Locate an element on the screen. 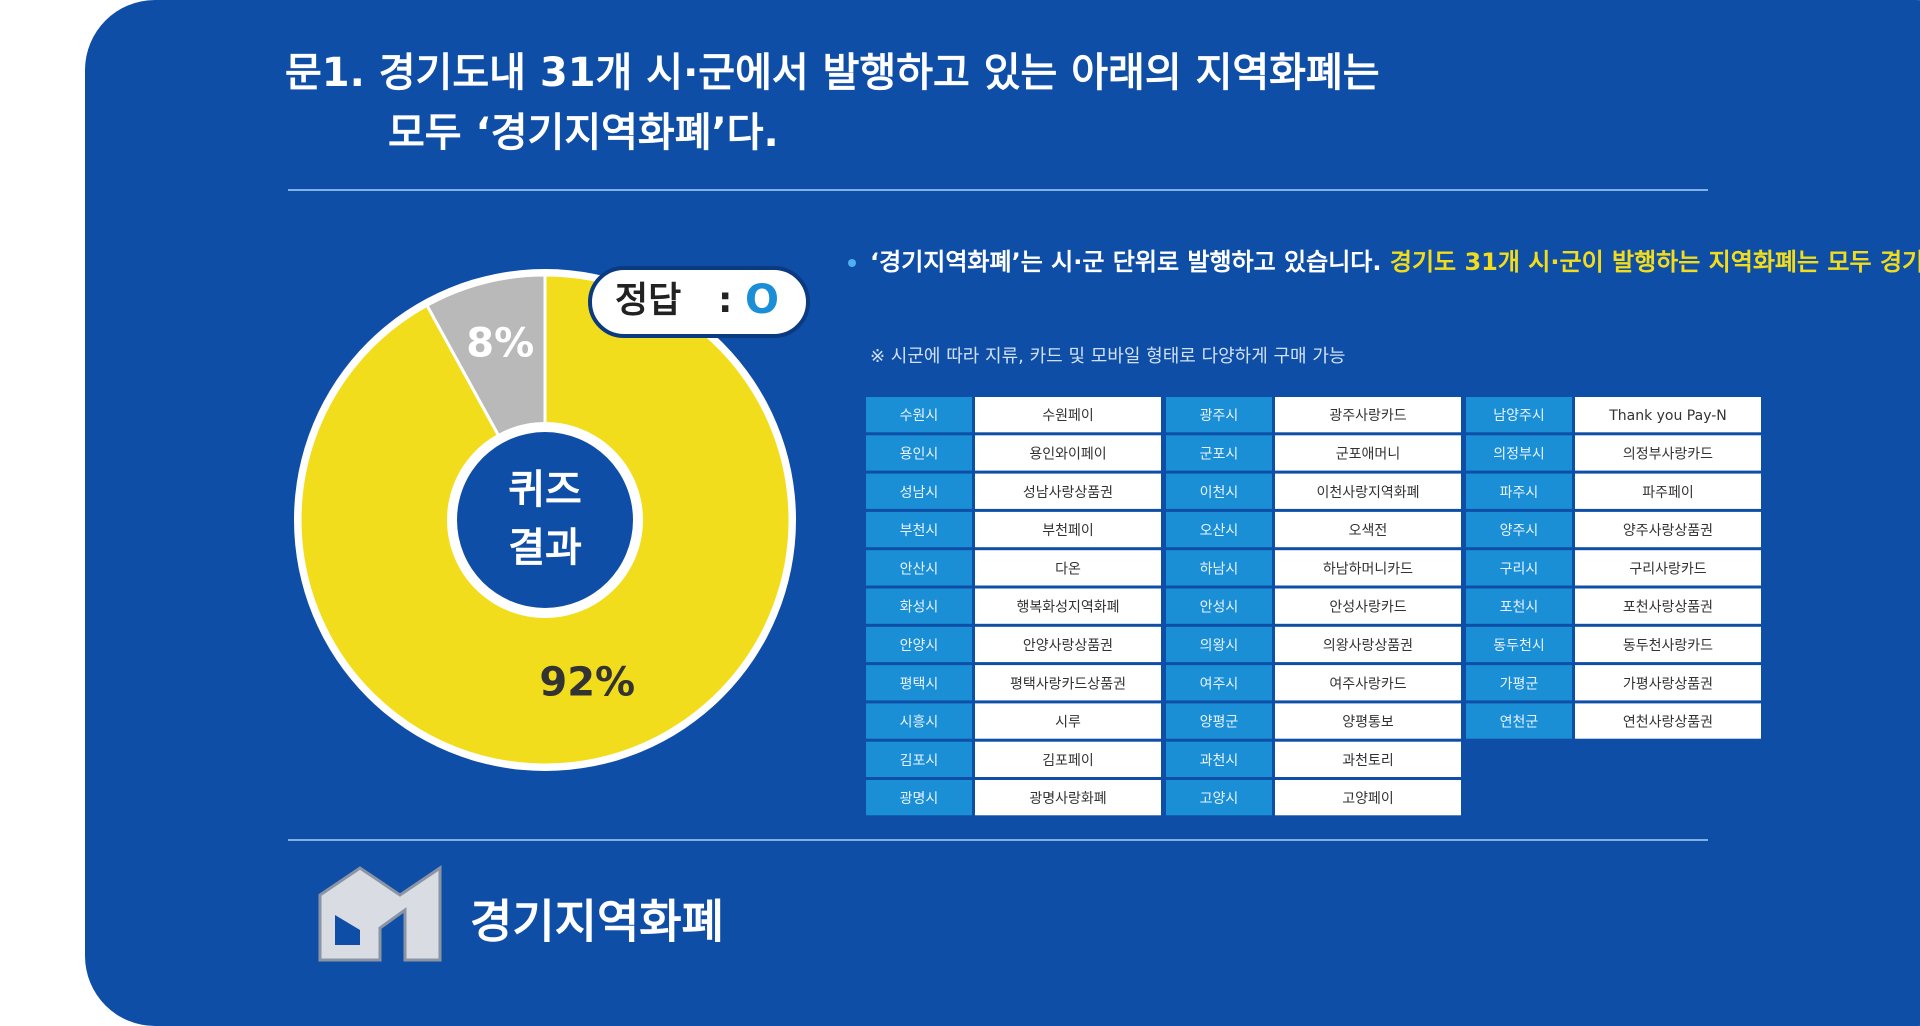 Image resolution: width=1920 pixels, height=1026 pixels. currency-name: 시루 is located at coordinates (1068, 723).